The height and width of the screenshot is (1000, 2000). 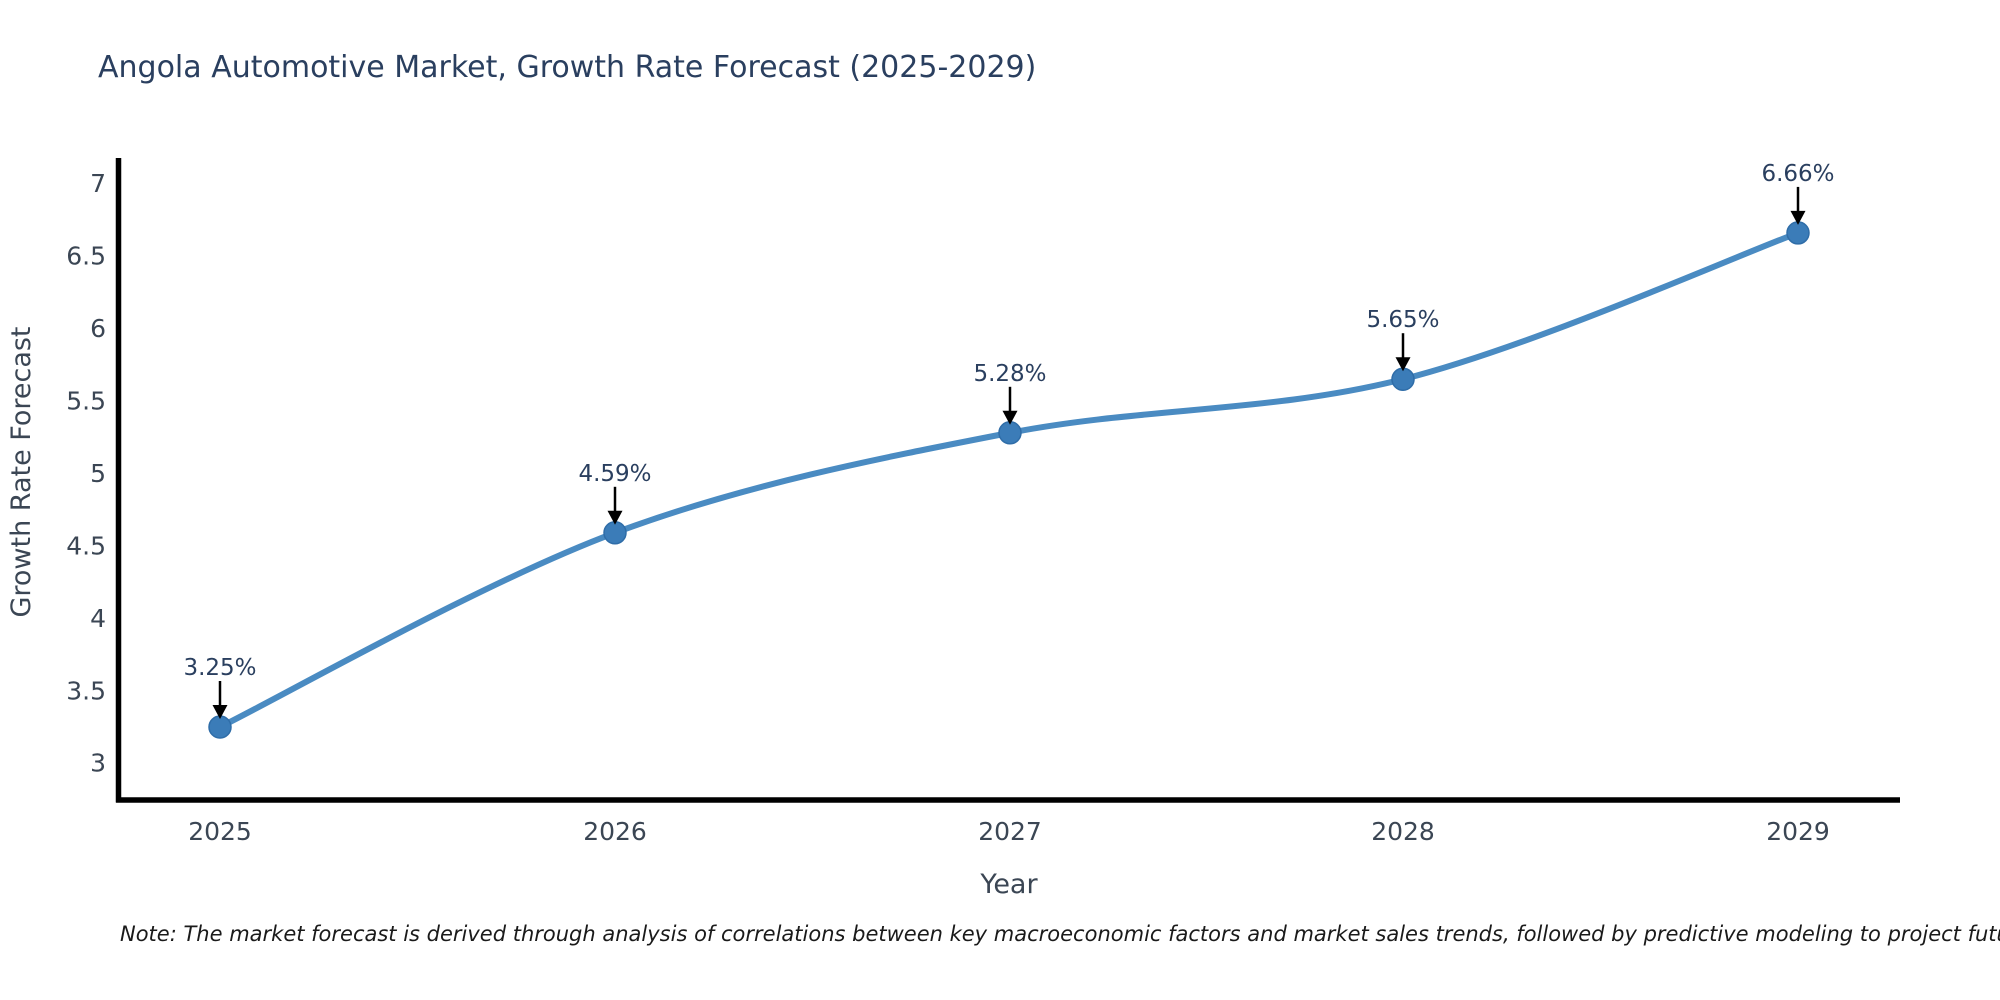 What do you see at coordinates (86, 473) in the screenshot?
I see `y-axis-tick-labels: 7 6.5 6 5.5 5 4.5 4 3.5 3` at bounding box center [86, 473].